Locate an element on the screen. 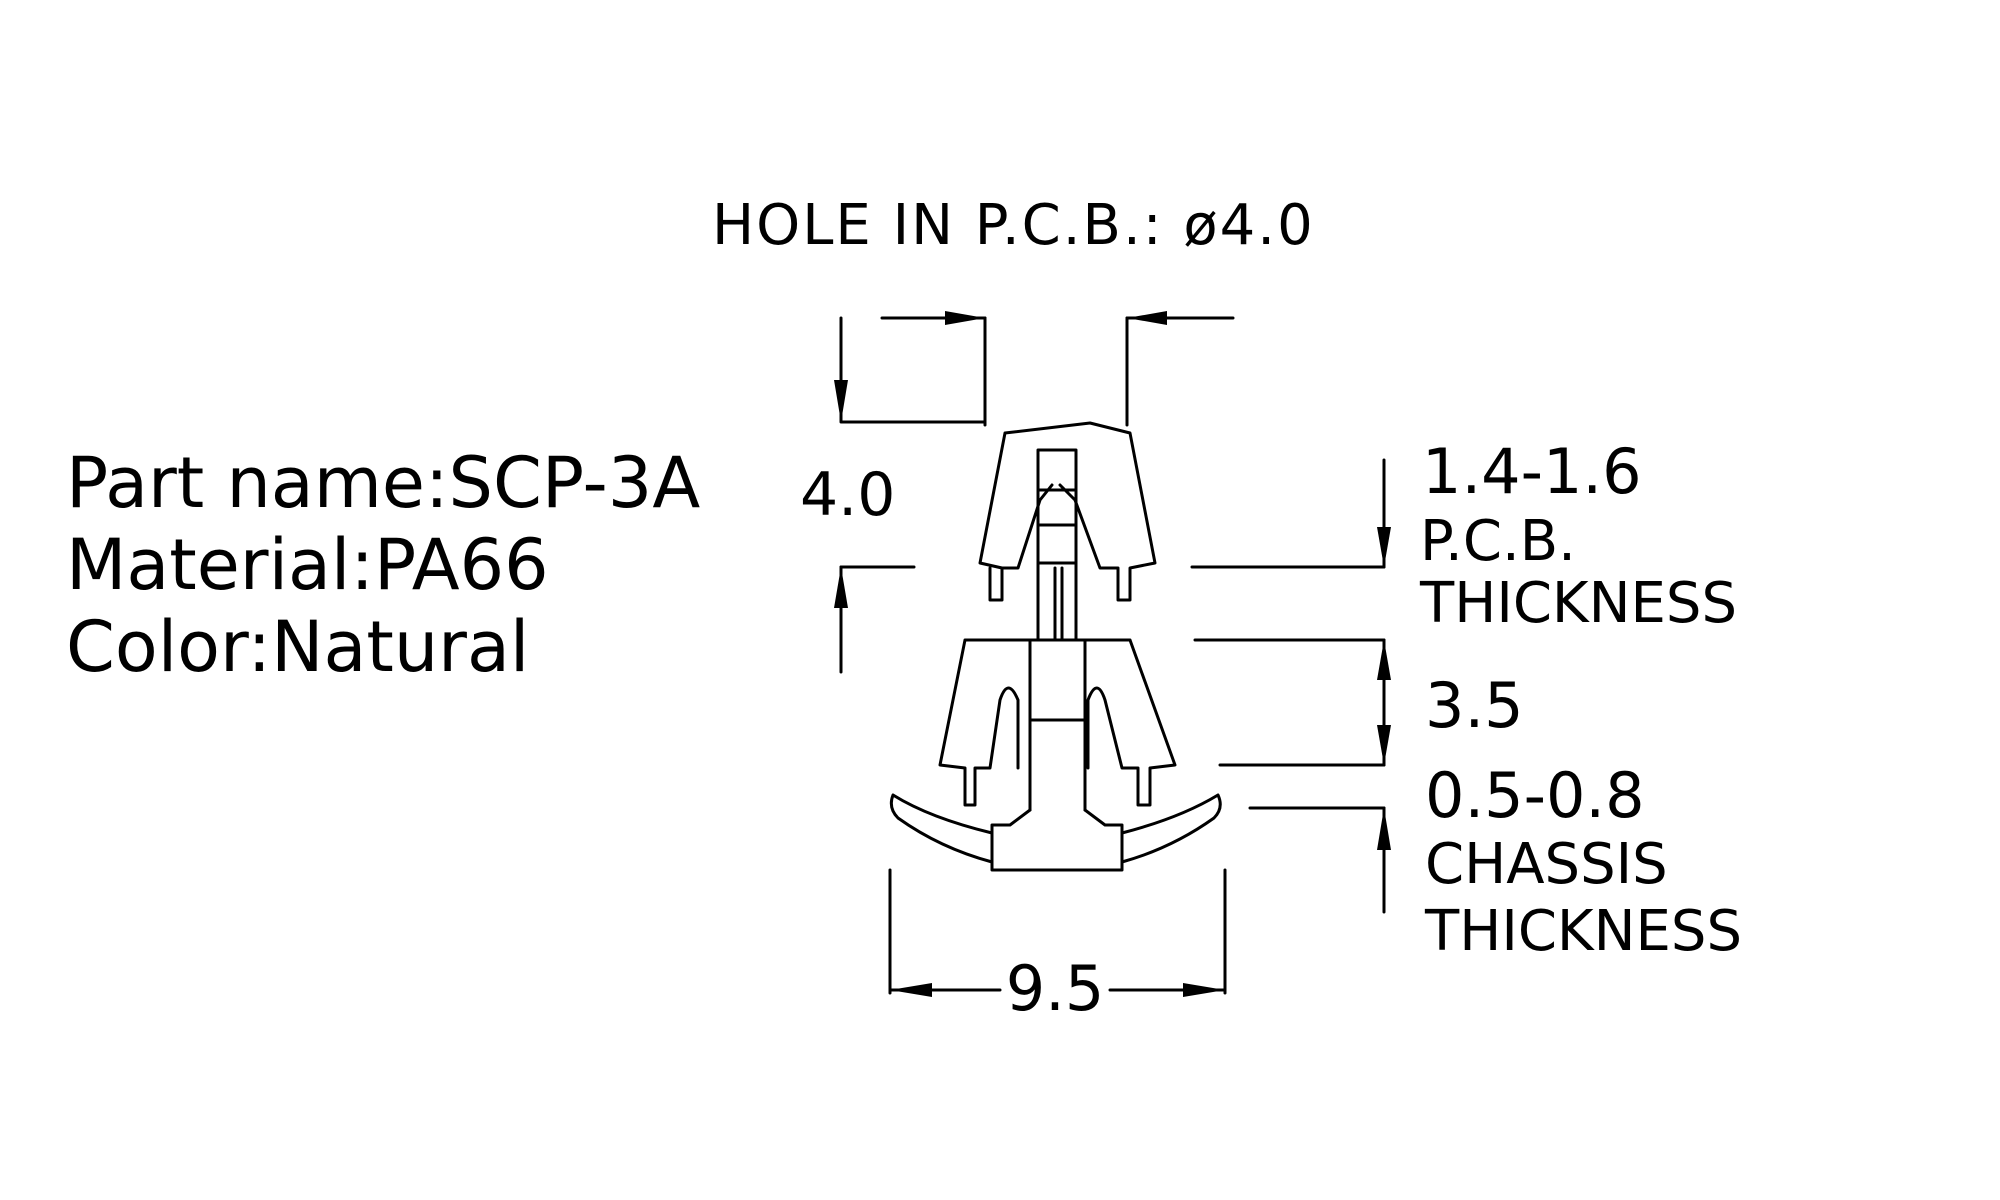 Image resolution: width=2000 pixels, height=1200 pixels. pcb-thickness-dimension: 1.4-1.6 P.C.B. THICKNESS is located at coordinates (1463, 535).